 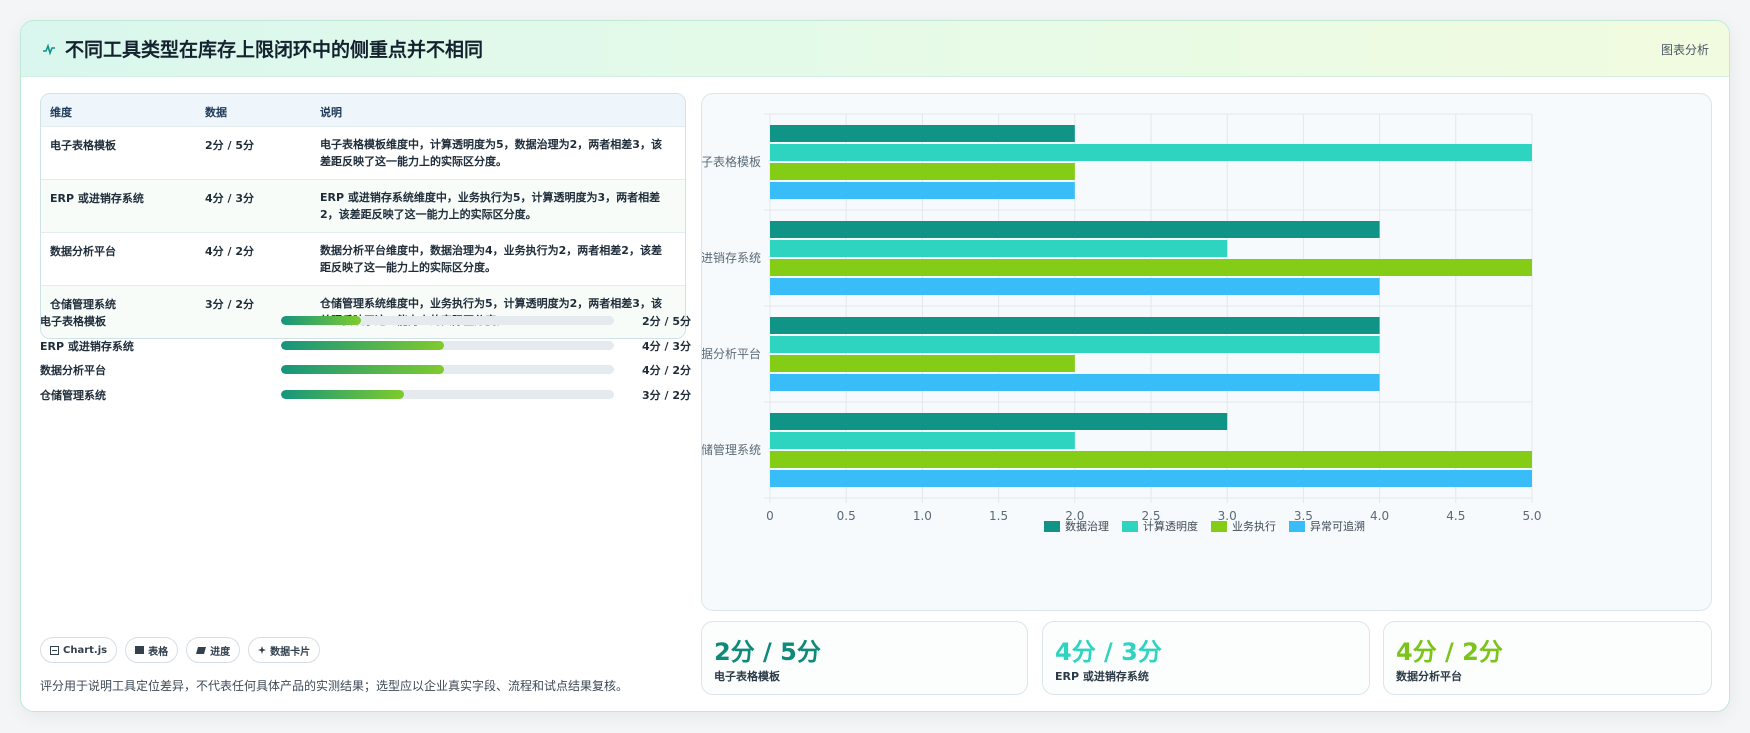 What do you see at coordinates (73, 395) in the screenshot?
I see `progress-label: 仓储管理系统` at bounding box center [73, 395].